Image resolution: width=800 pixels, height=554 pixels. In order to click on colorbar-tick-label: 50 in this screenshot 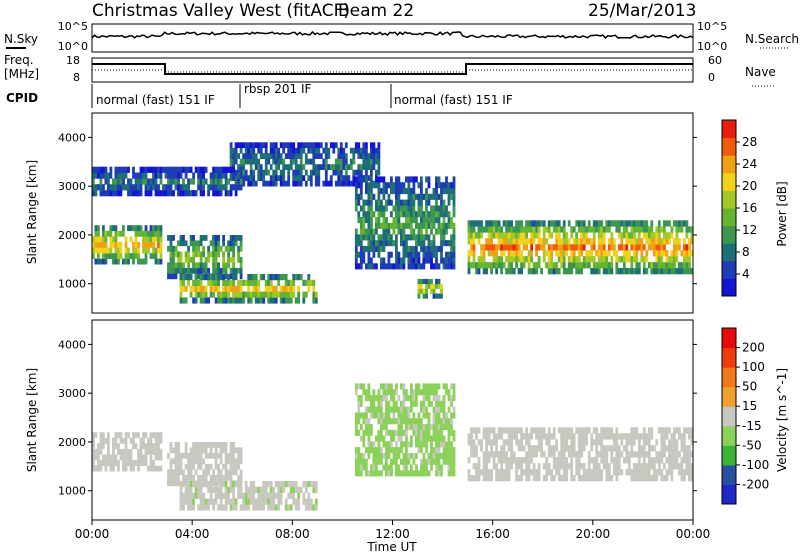, I will do `click(749, 387)`.